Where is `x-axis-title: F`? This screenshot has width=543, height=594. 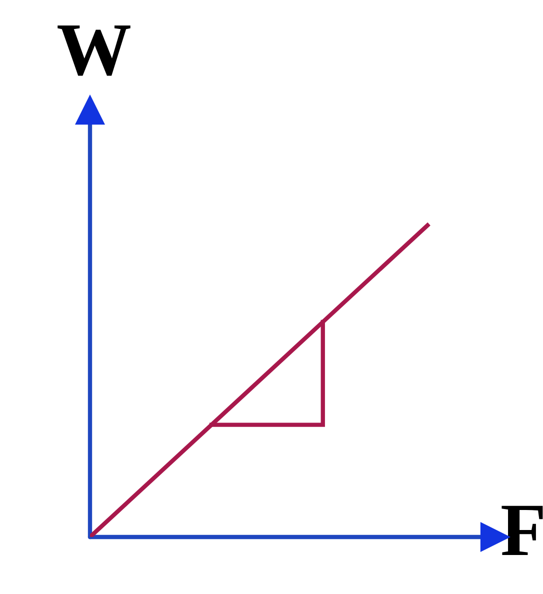 x-axis-title: F is located at coordinates (522, 531).